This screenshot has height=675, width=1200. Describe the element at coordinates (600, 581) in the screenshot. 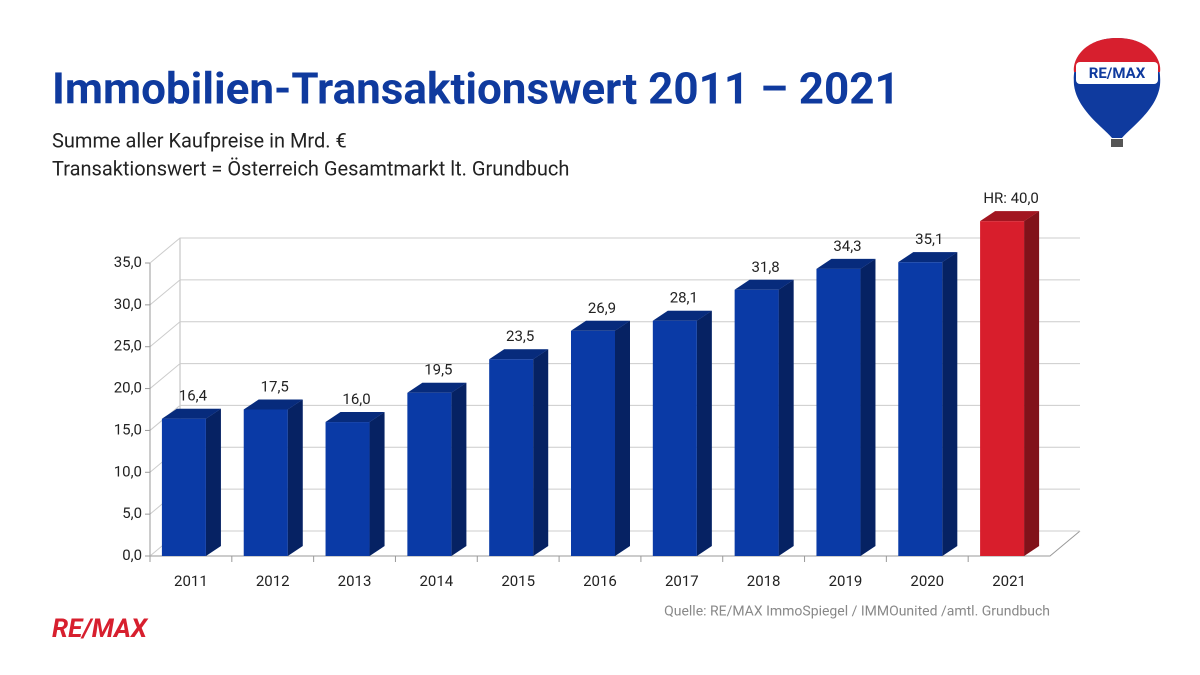

I see `x-tick-label: 2016` at that location.